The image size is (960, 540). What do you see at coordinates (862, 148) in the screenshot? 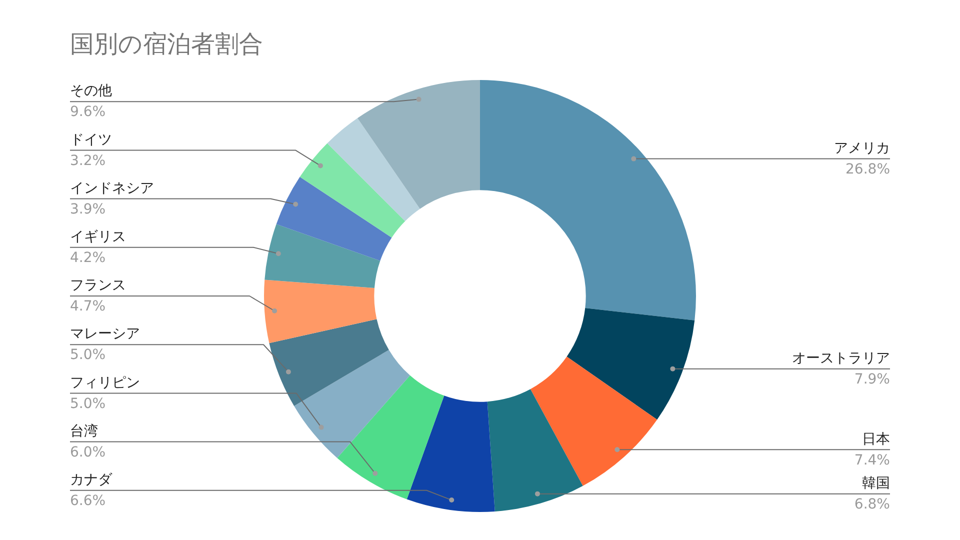
I see `slice-label: アメリカ` at bounding box center [862, 148].